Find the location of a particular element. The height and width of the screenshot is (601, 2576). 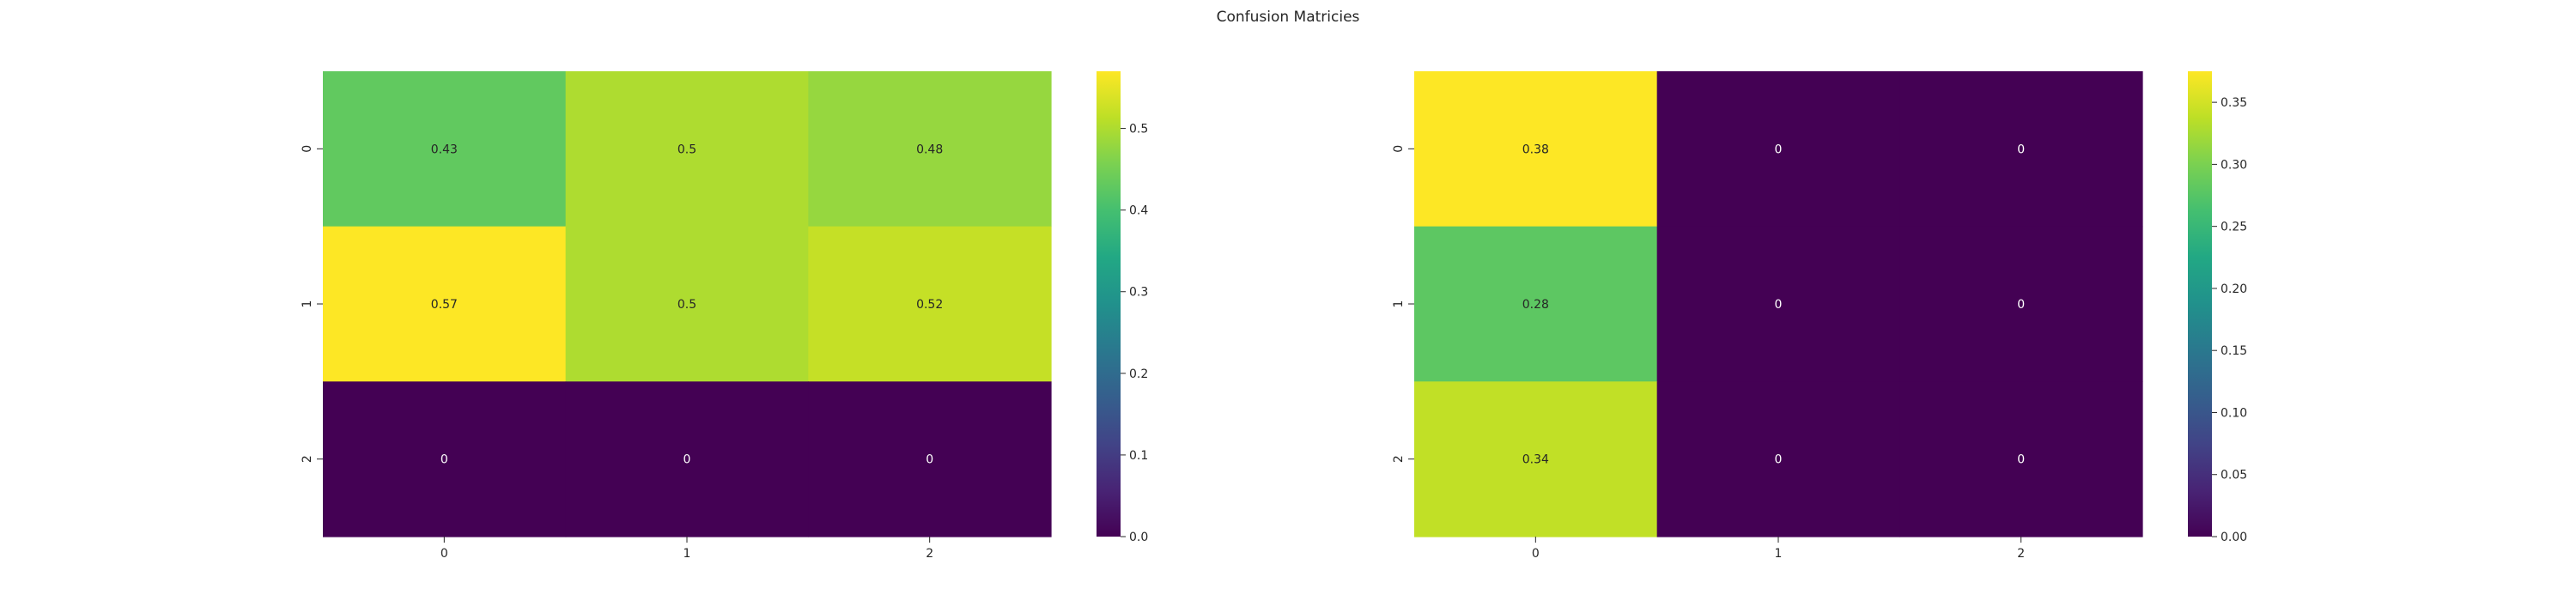

colorbar-tick-label: 0.3 is located at coordinates (1138, 293).